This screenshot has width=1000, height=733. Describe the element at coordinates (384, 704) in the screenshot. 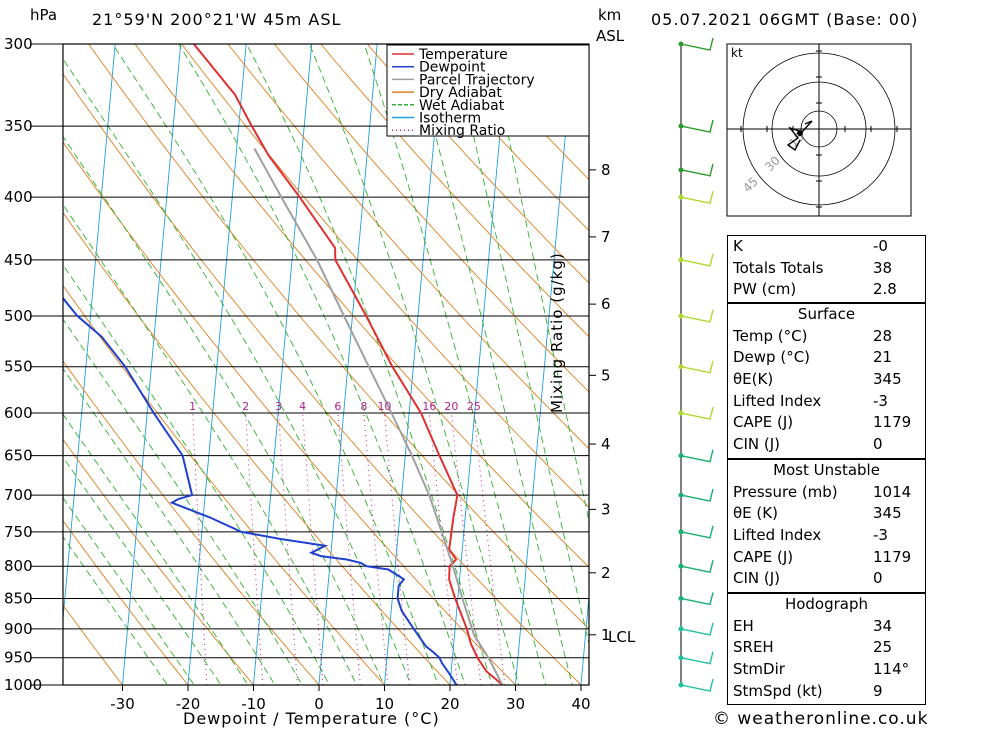

I see `temperature-tick-label: 10` at that location.